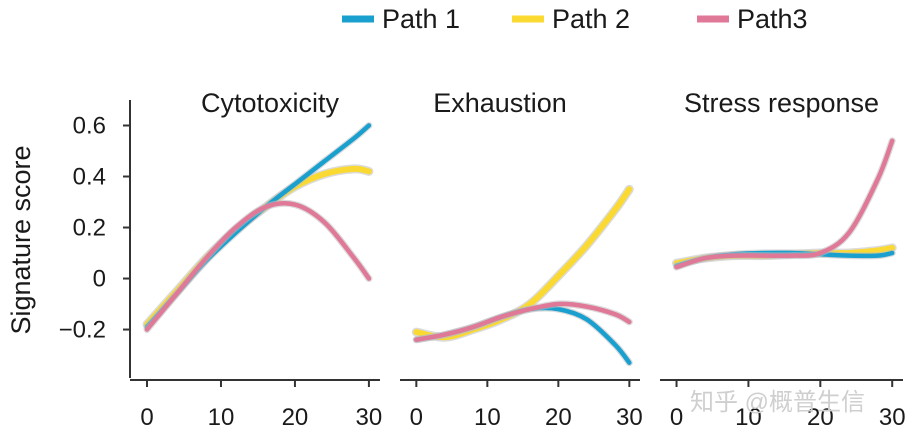 This screenshot has width=909, height=439. What do you see at coordinates (772, 19) in the screenshot?
I see `legend-label-path3: Path3` at bounding box center [772, 19].